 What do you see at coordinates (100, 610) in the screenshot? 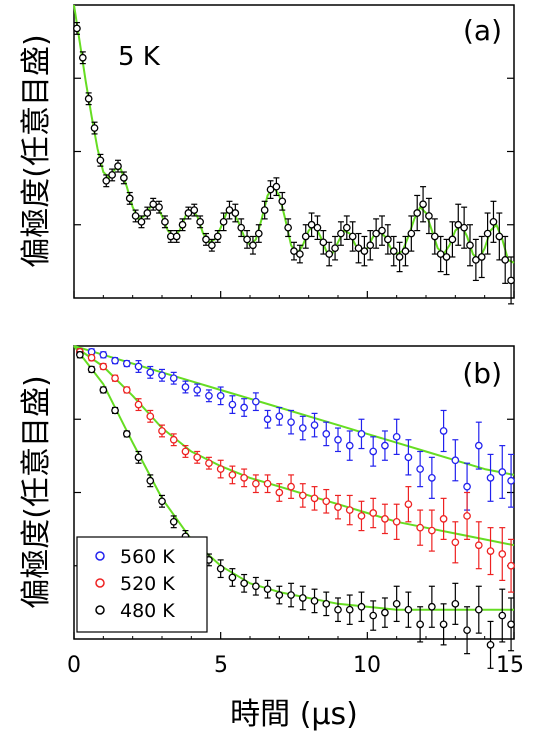
I see `legend-marker-480k` at bounding box center [100, 610].